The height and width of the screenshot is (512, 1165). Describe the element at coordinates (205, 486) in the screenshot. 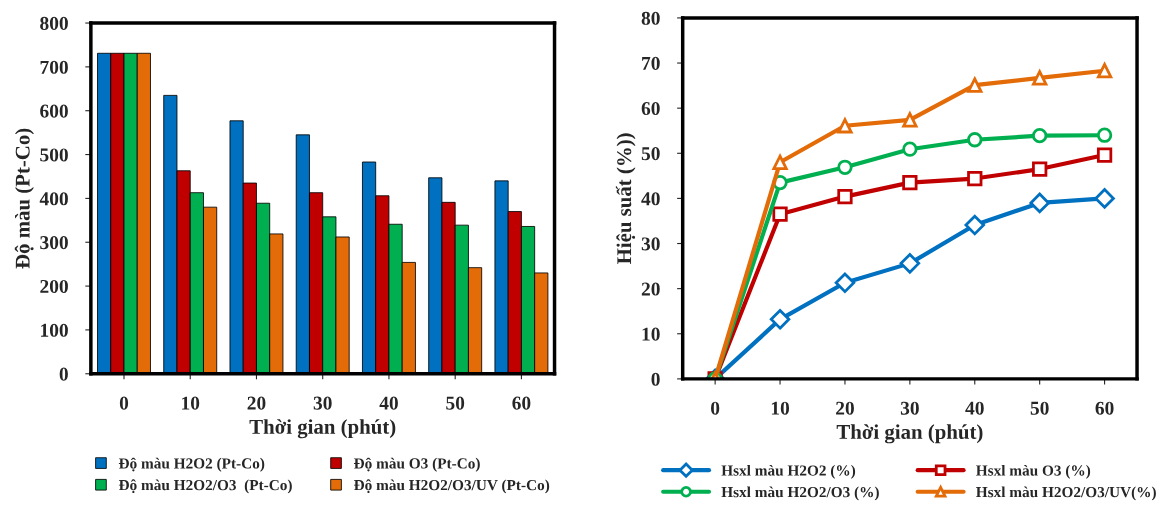

I see `legend-label: Độ màu H2O2/O3 (Pt-Co)` at that location.